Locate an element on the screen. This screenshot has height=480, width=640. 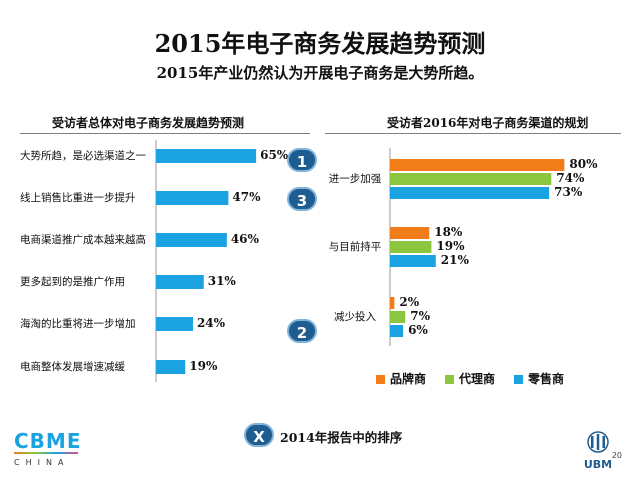
right-category-label-2: 减少投入 is located at coordinates (355, 317).